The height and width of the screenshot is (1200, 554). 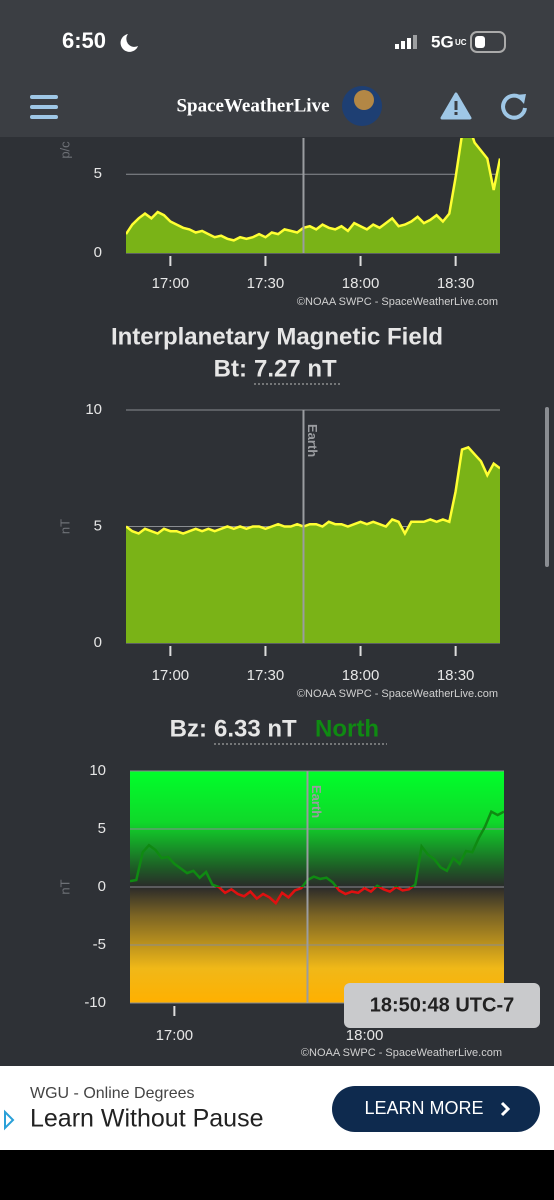 What do you see at coordinates (364, 100) in the screenshot?
I see `logo-globe-detail` at bounding box center [364, 100].